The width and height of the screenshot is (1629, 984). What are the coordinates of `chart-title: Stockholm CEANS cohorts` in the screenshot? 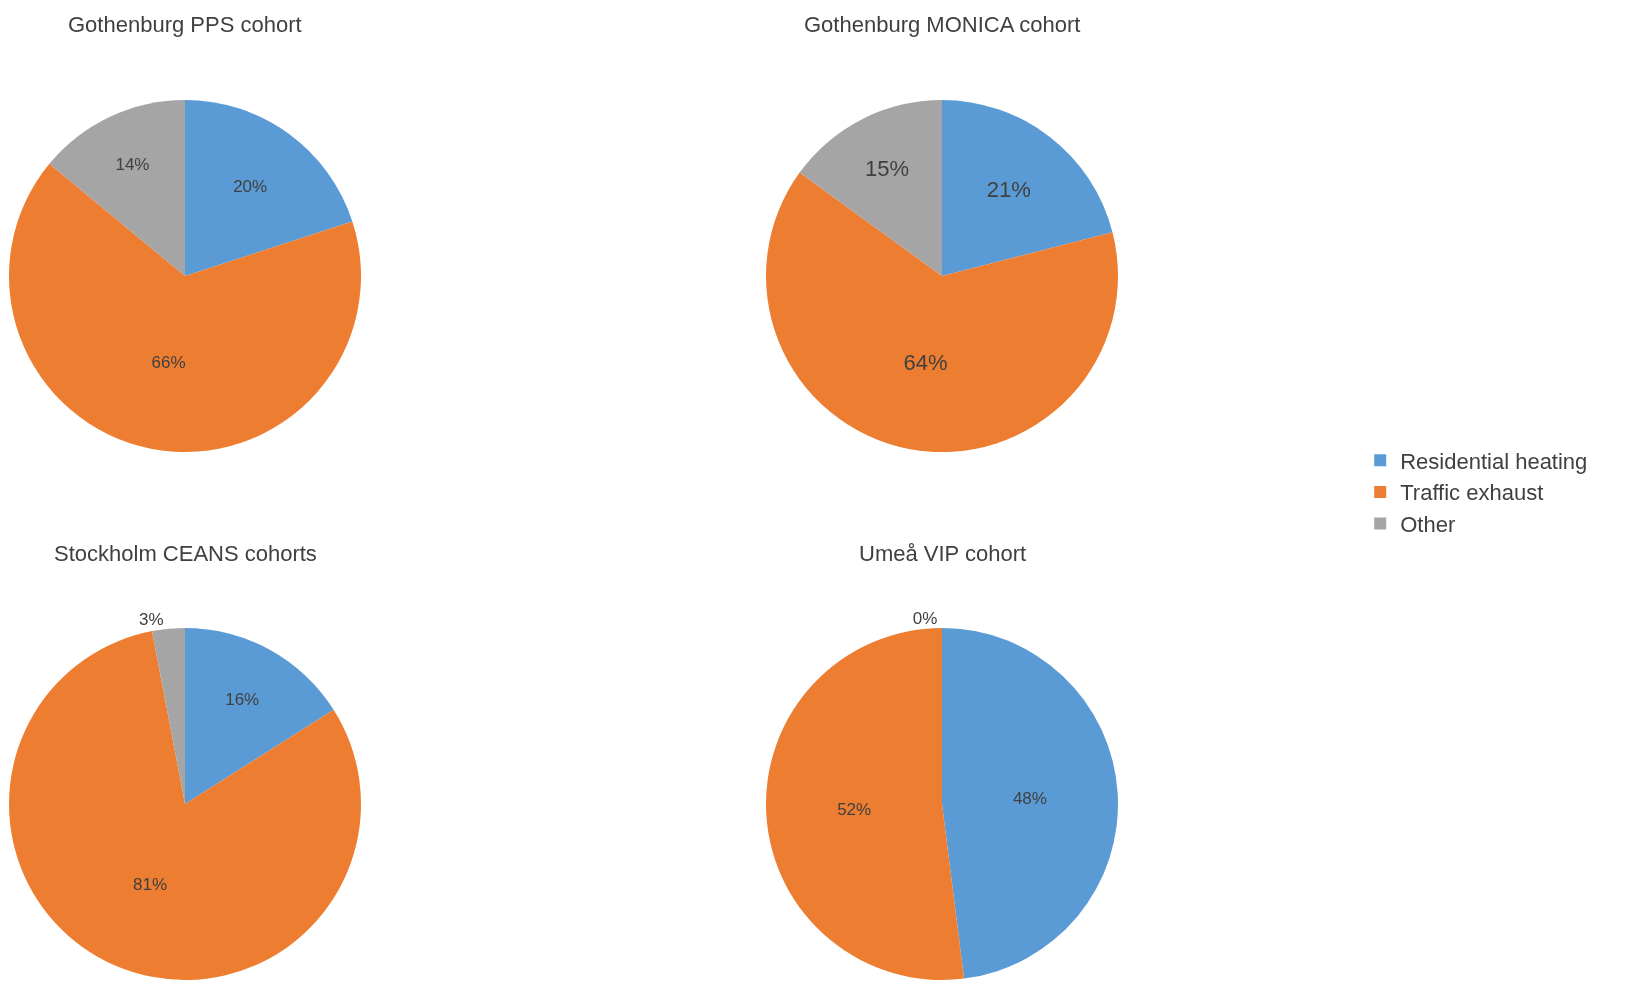 It's located at (185, 553).